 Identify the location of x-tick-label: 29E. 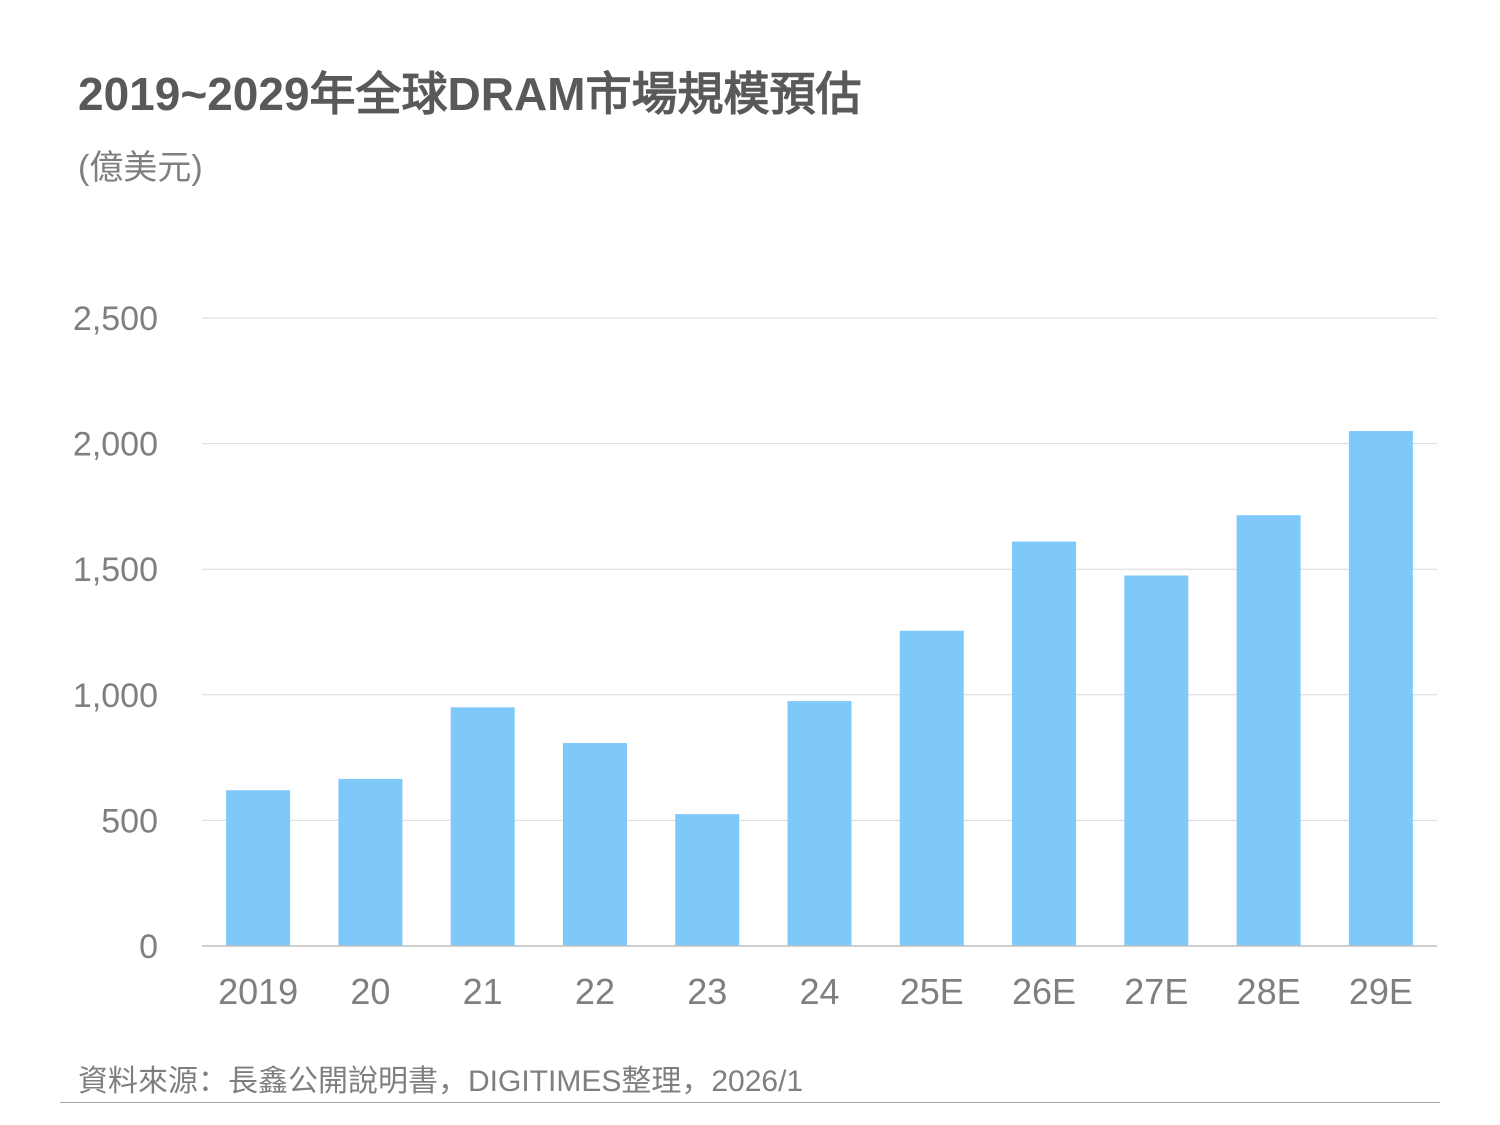
(1381, 991).